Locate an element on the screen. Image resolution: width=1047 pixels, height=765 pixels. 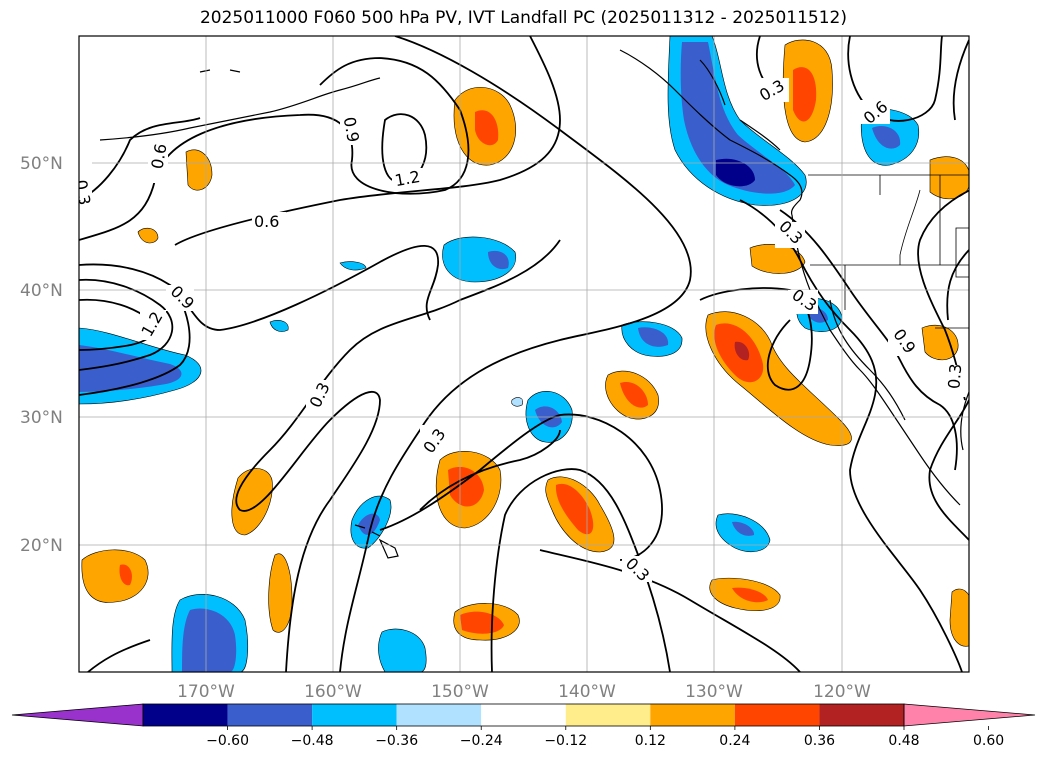
colorbar-tick-label: 0.12 is located at coordinates (650, 741).